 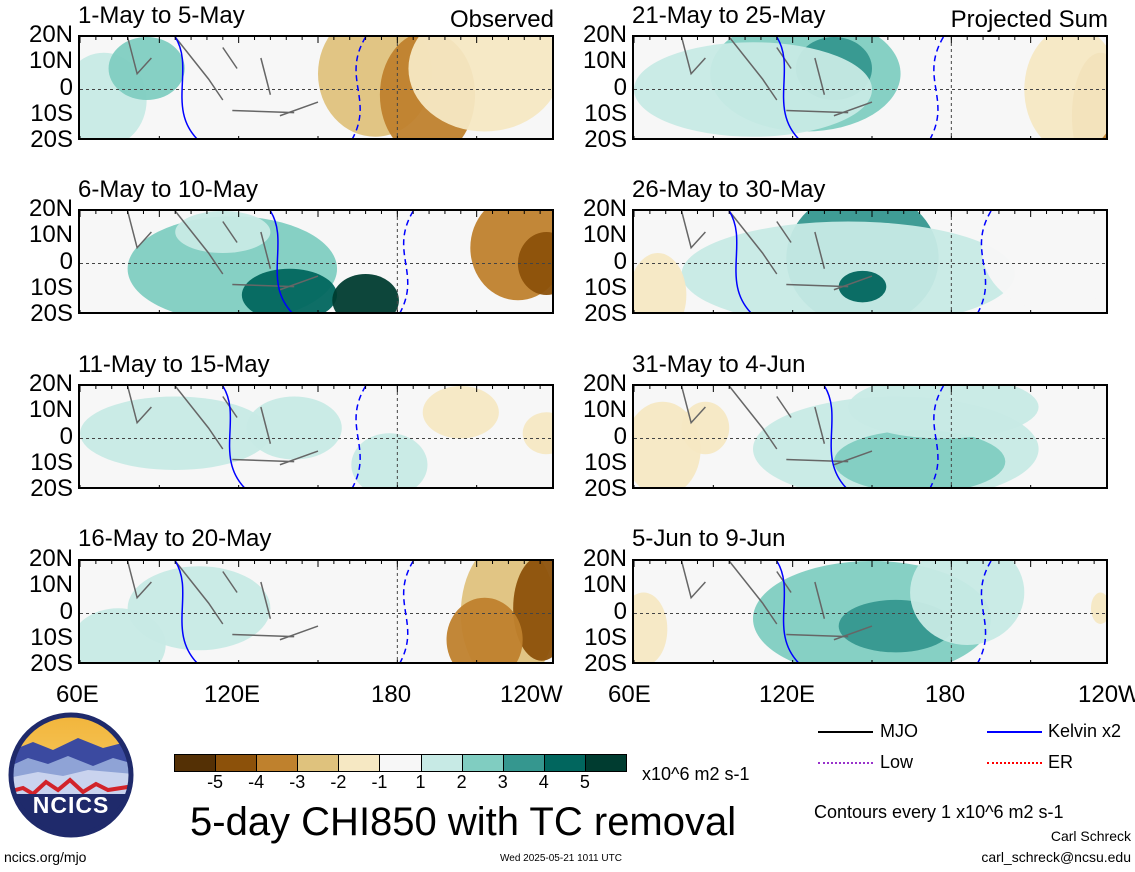 I want to click on colorbar-label: -2, so click(x=338, y=782).